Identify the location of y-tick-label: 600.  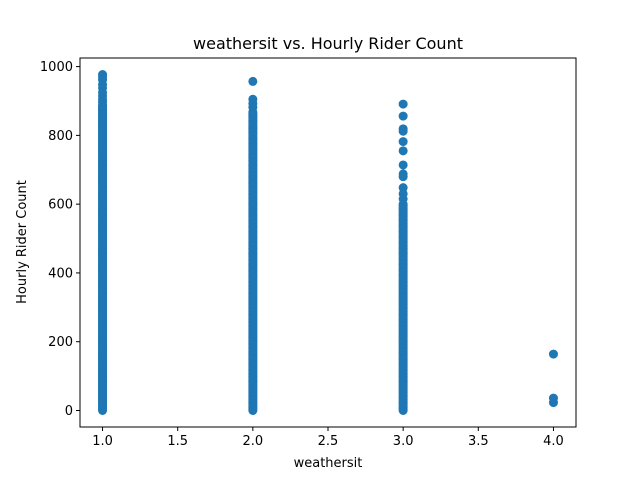
(60, 205).